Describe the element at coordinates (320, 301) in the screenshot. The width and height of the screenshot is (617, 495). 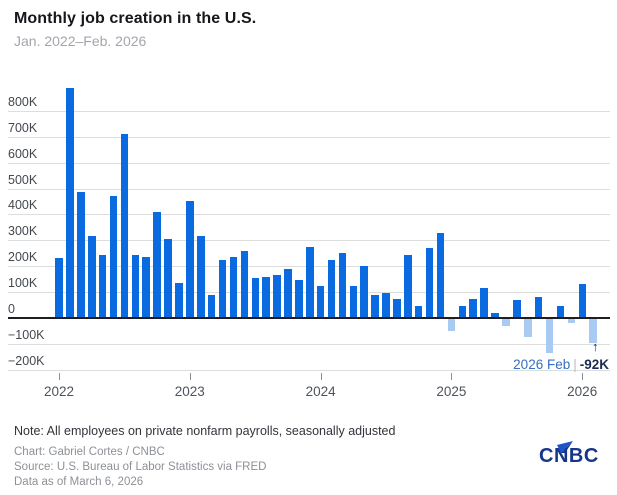
I see `bar-jan-2024` at that location.